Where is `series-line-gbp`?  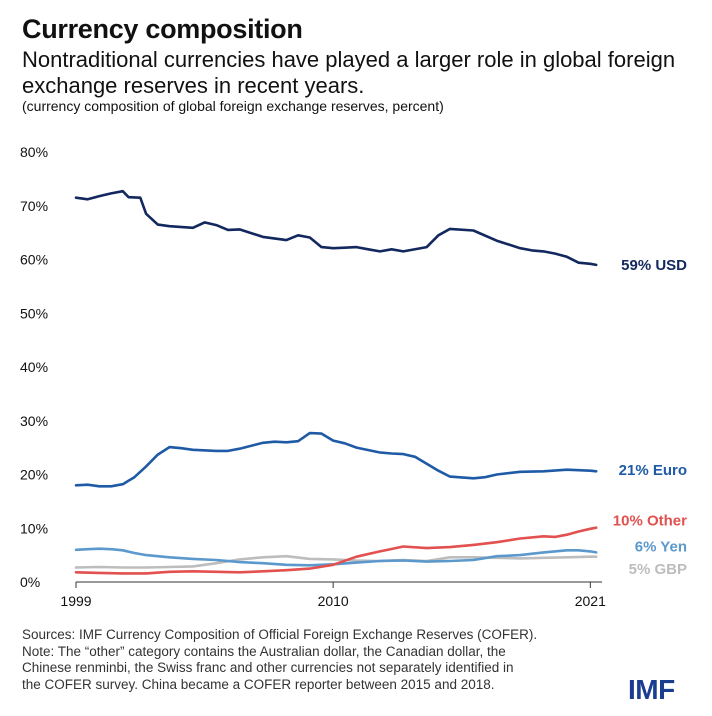
series-line-gbp is located at coordinates (336, 561).